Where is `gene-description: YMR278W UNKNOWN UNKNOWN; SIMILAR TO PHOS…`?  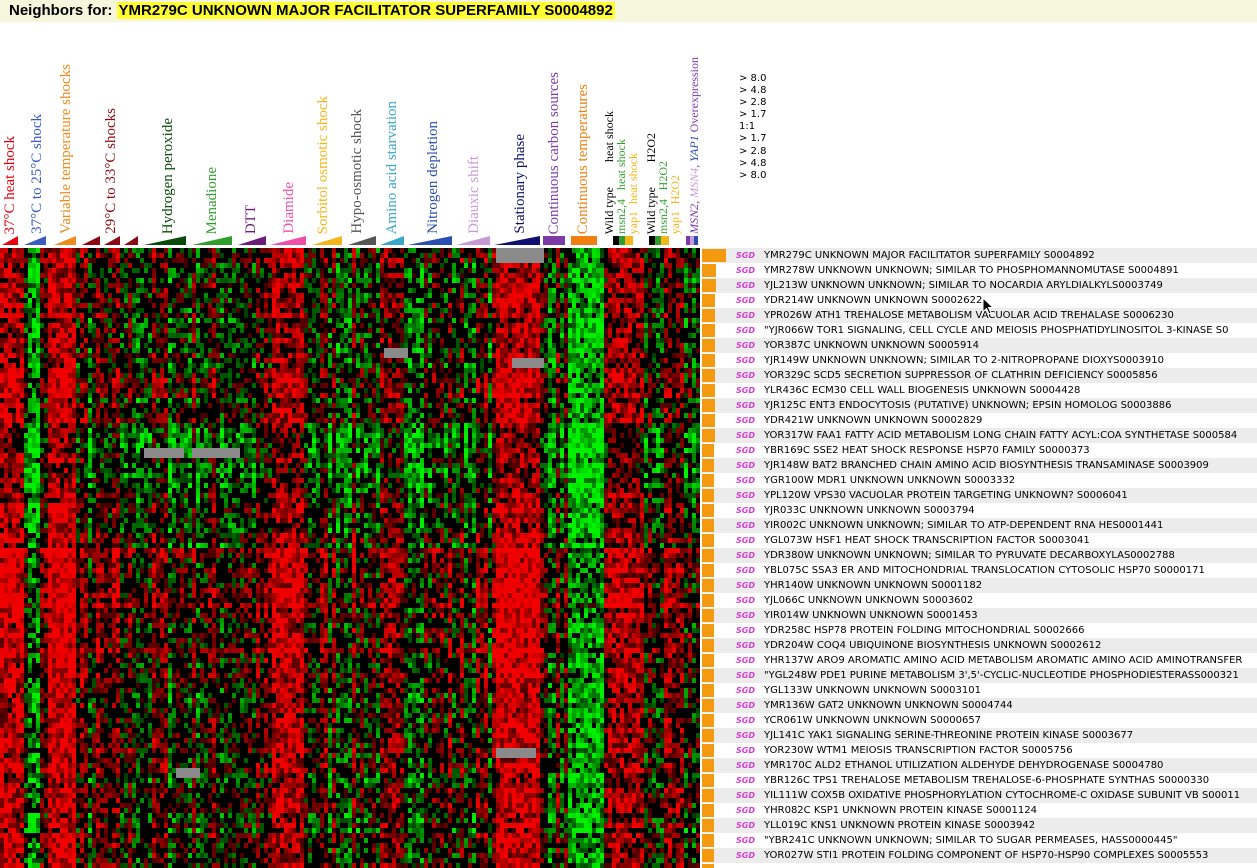 gene-description: YMR278W UNKNOWN UNKNOWN; SIMILAR TO PHOS… is located at coordinates (971, 270).